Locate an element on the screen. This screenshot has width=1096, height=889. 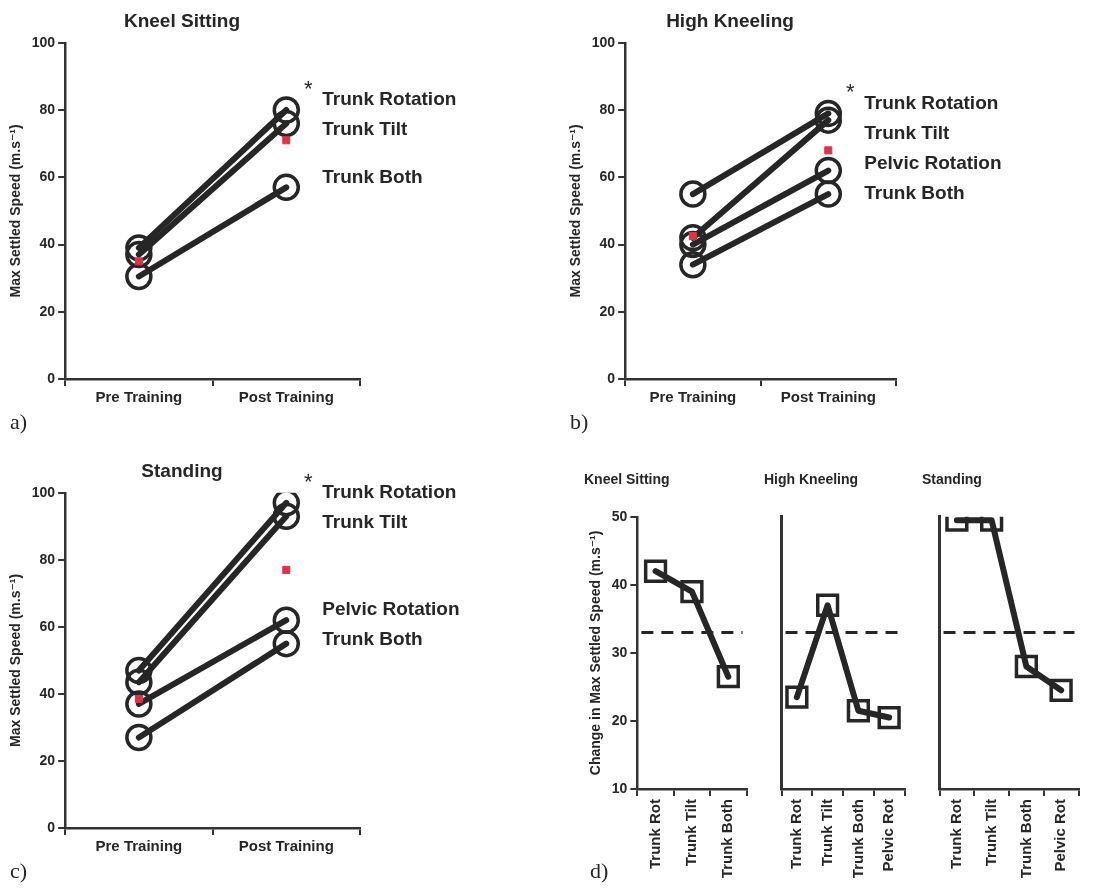
y-tick-label: 30 is located at coordinates (619, 651).